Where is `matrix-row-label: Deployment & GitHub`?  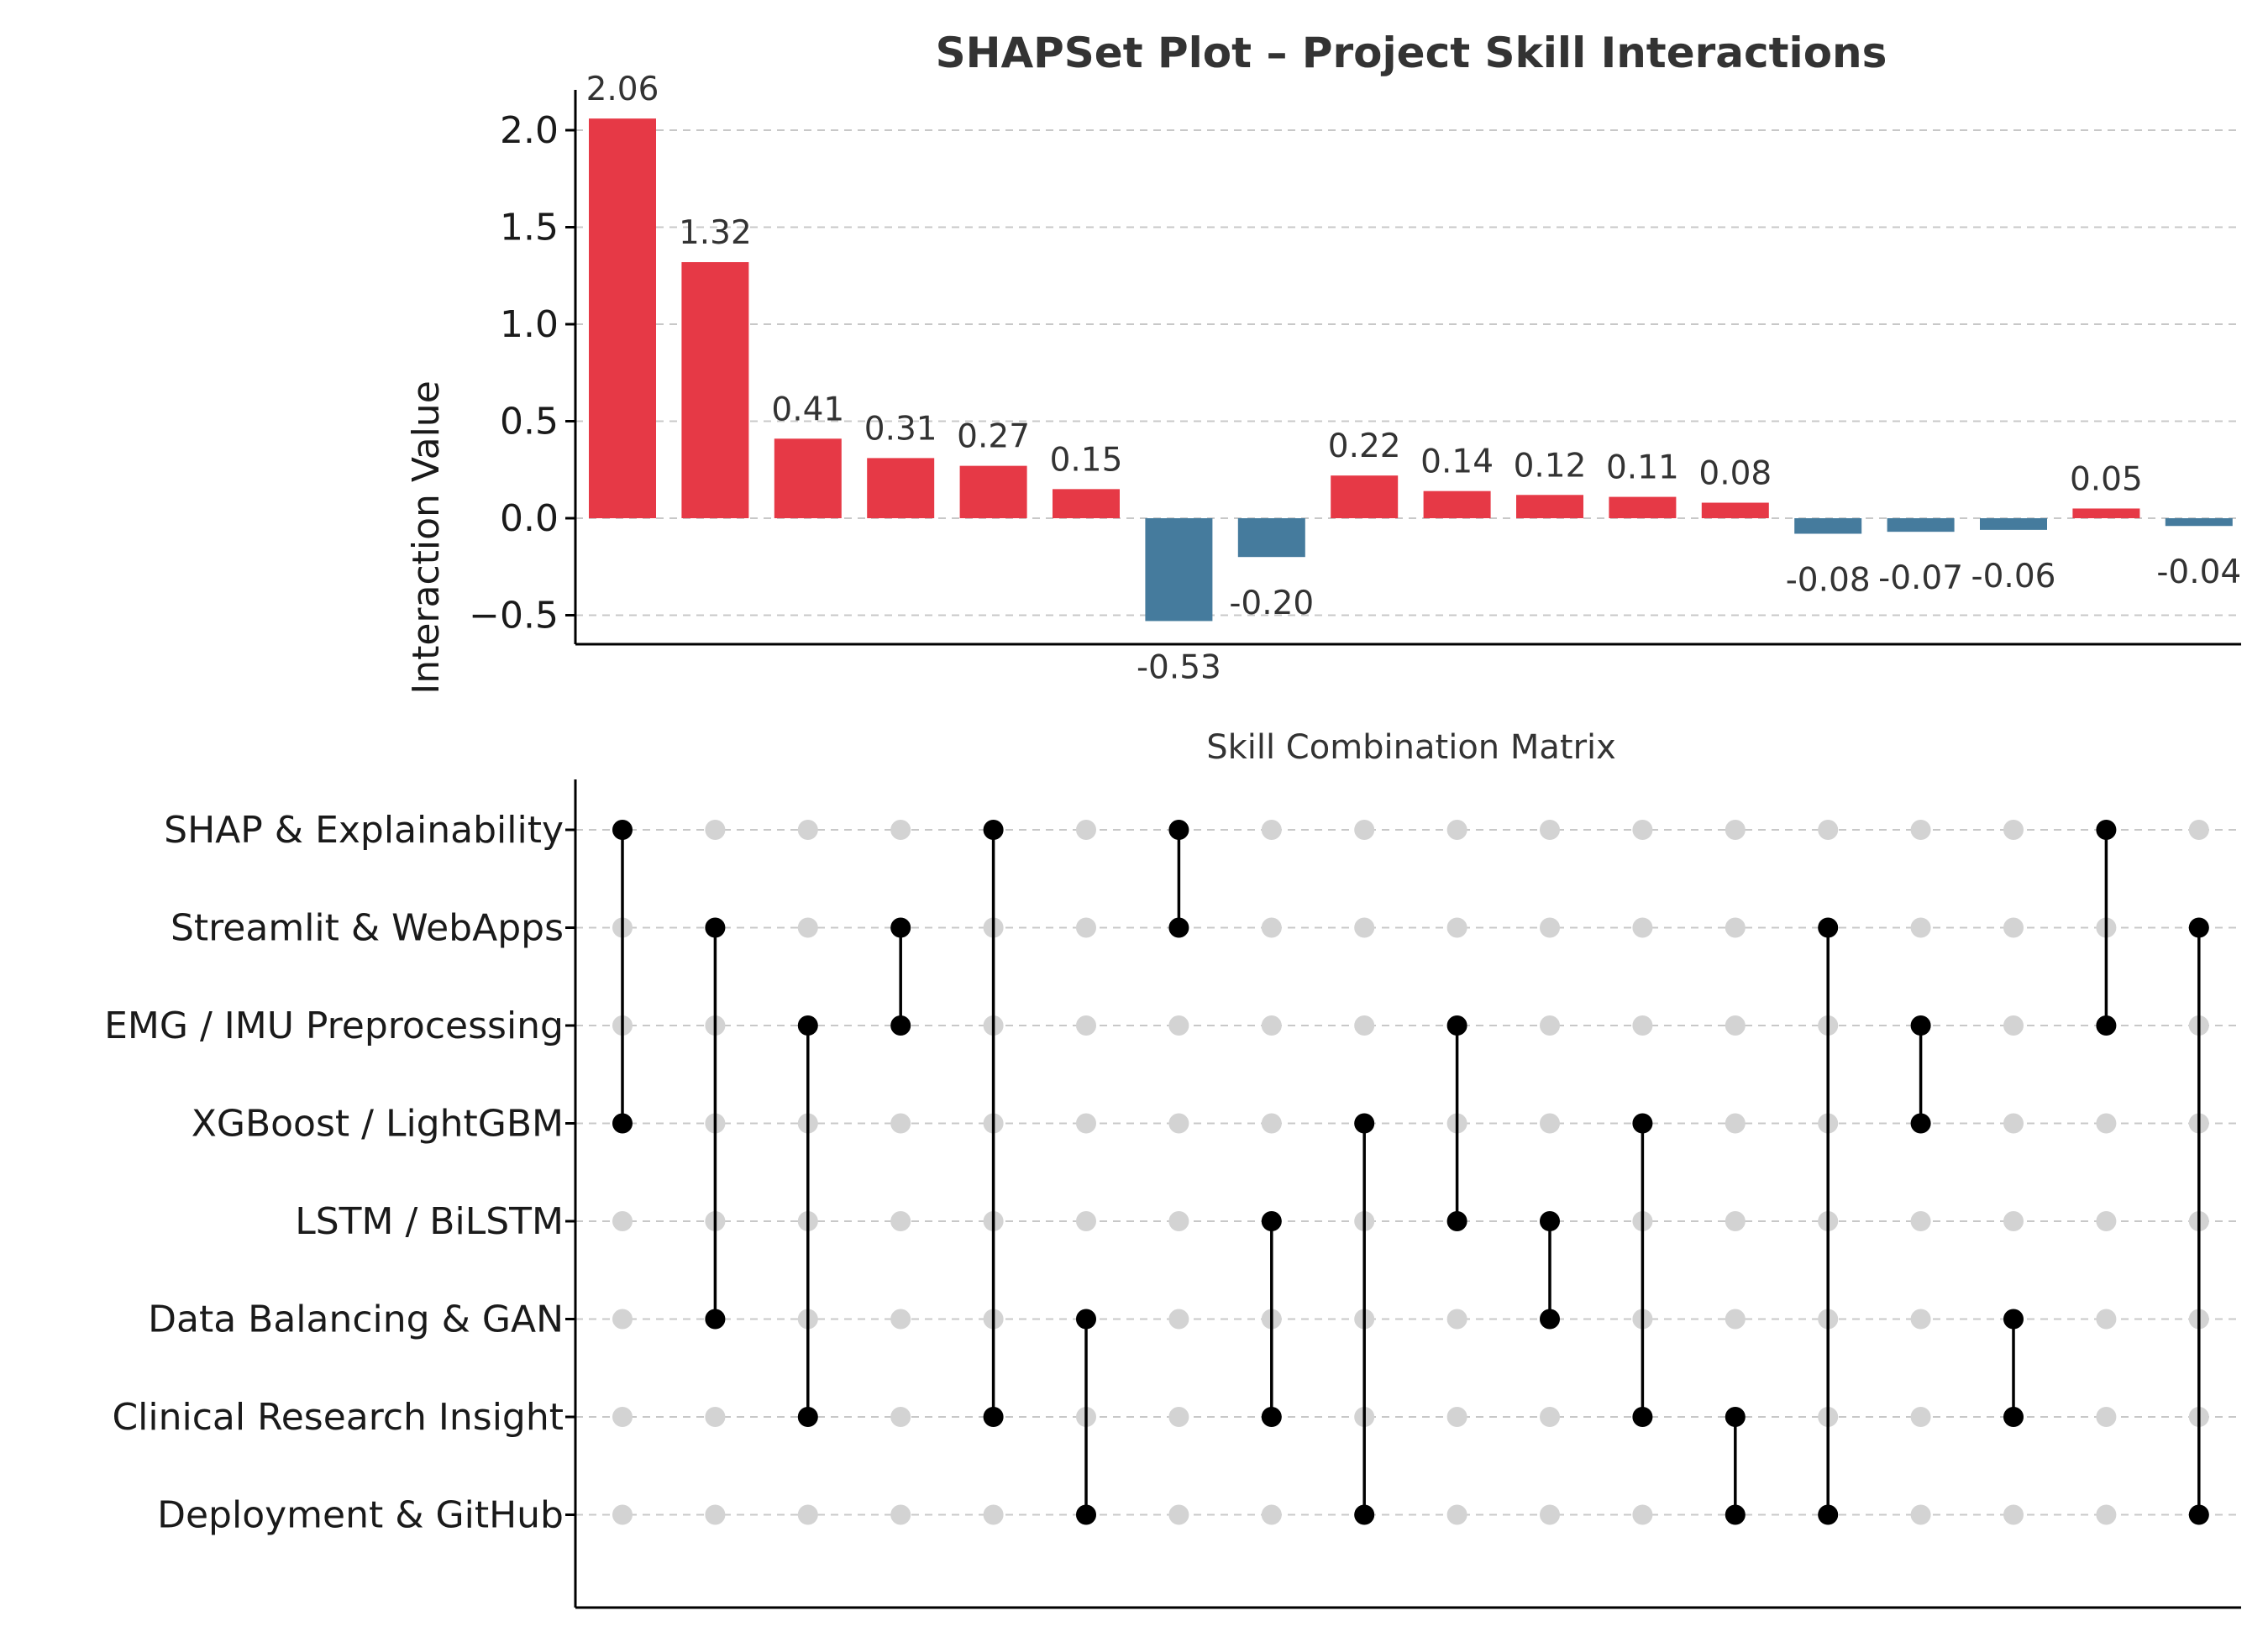
matrix-row-label: Deployment & GitHub is located at coordinates (360, 1516).